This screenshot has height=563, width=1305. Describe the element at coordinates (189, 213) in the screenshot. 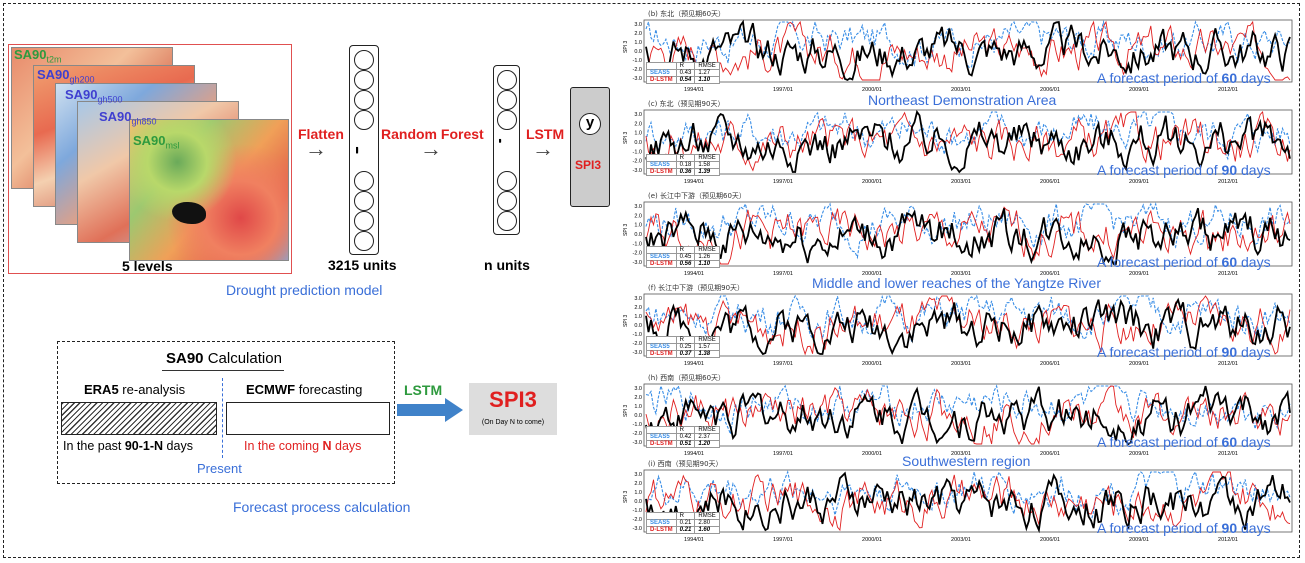

I see `tibet-region-shape` at that location.